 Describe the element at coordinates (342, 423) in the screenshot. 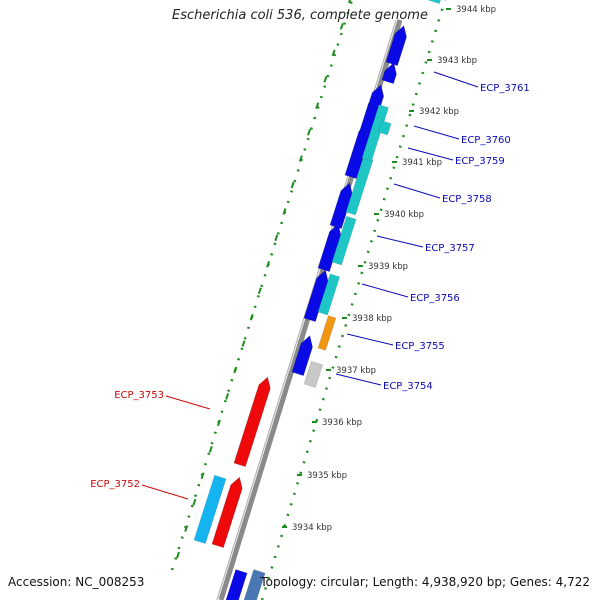

I see `kbp-tick-label: 3936 kbp` at that location.